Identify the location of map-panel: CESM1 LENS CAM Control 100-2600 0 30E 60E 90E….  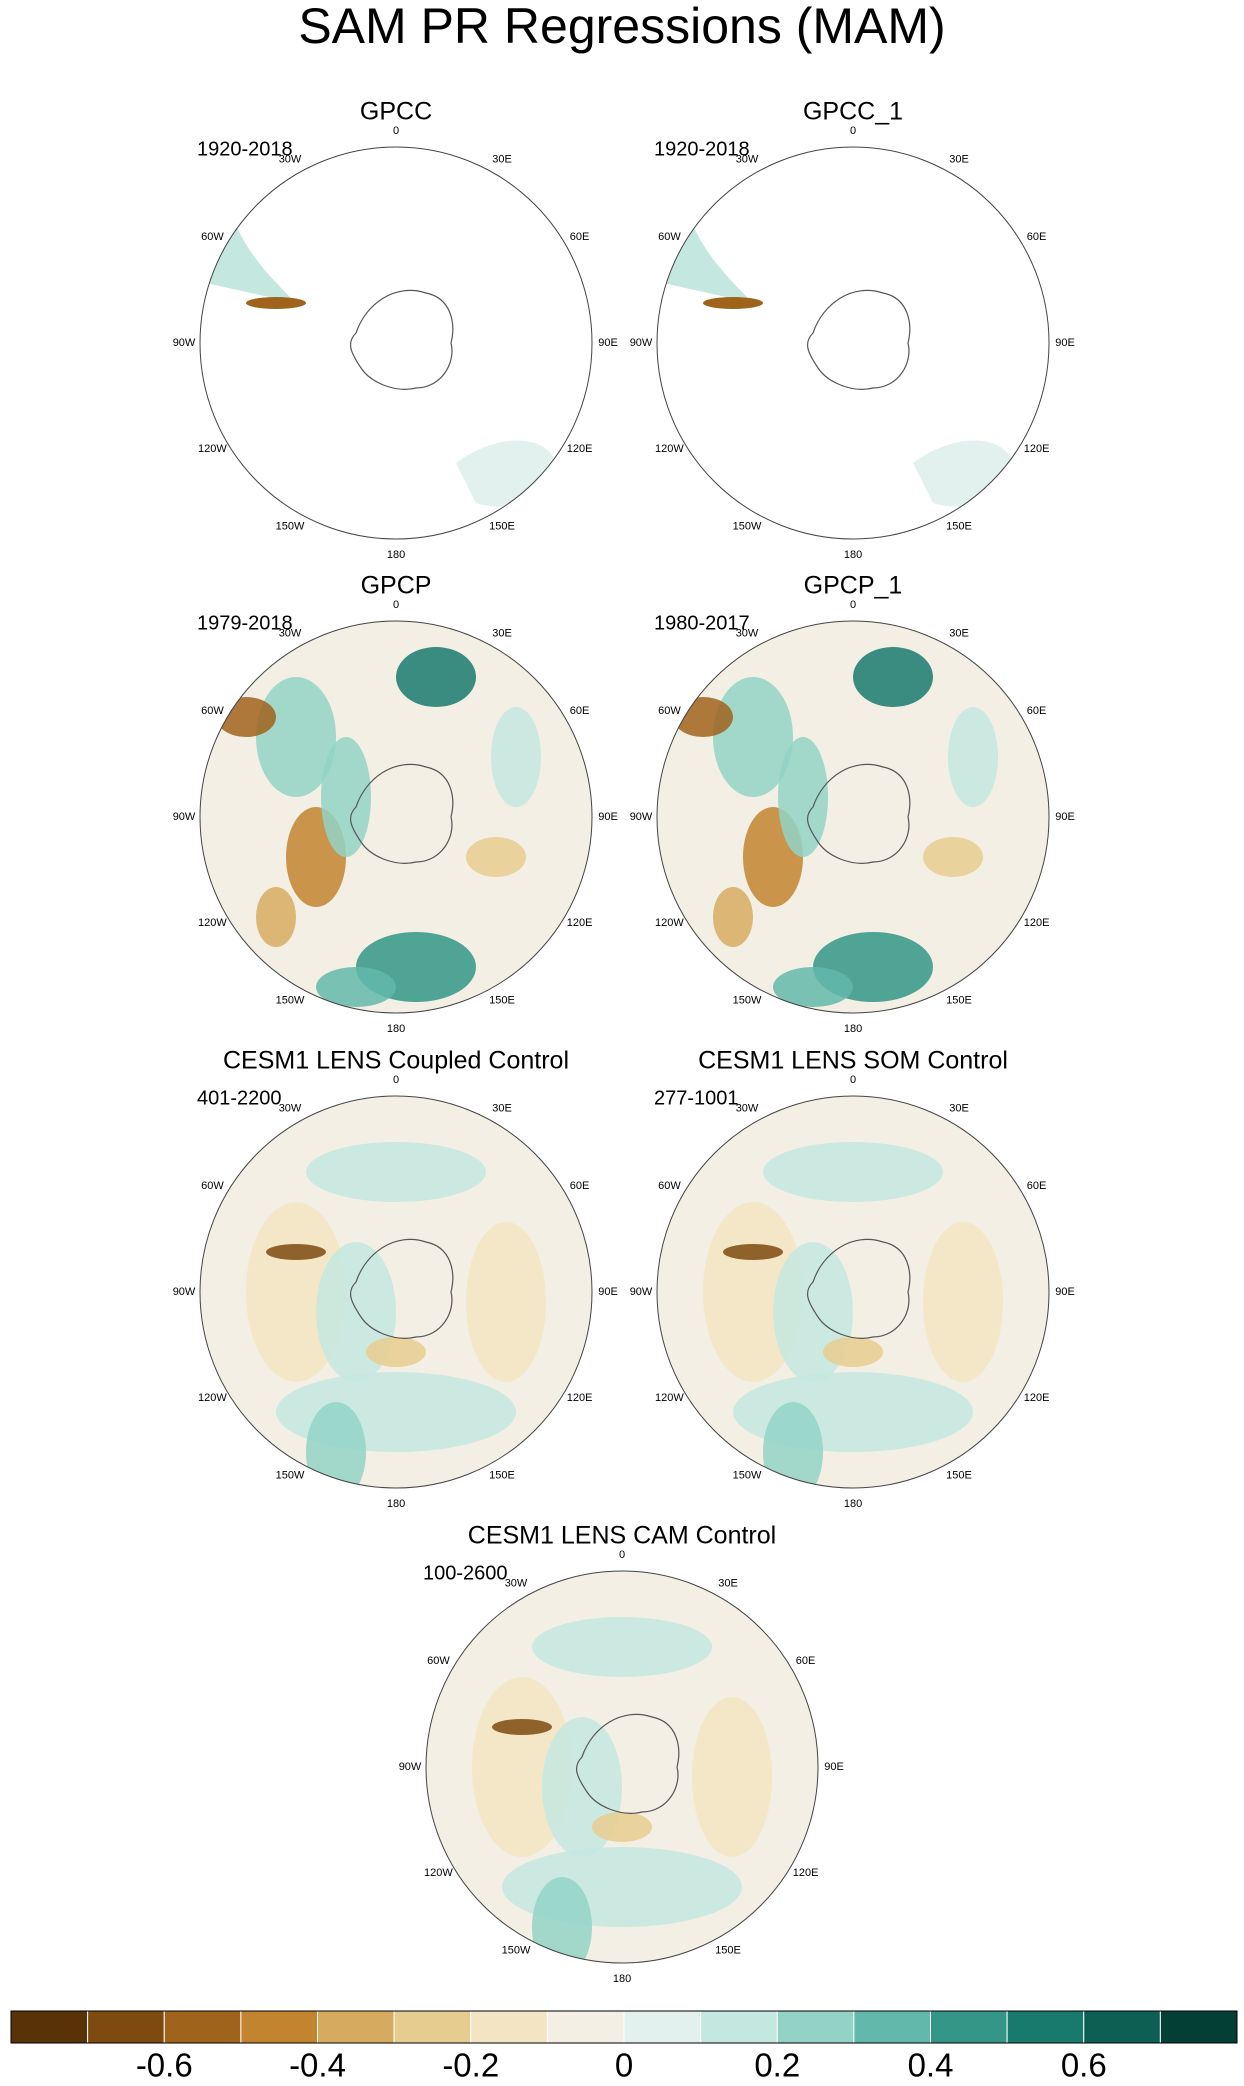
(621, 1753).